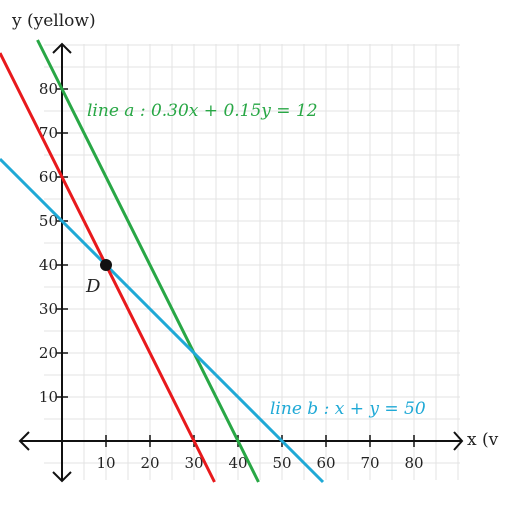 The width and height of the screenshot is (505, 510). What do you see at coordinates (149, 463) in the screenshot?
I see `x-tick-label: 20` at bounding box center [149, 463].